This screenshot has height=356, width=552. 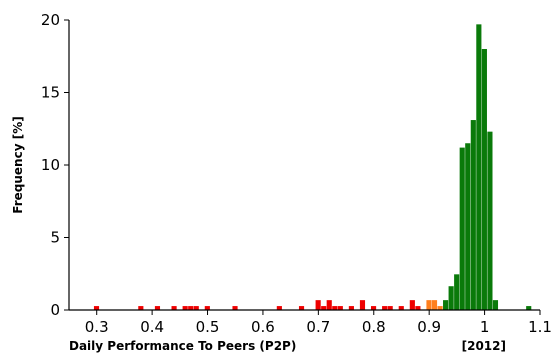 I want to click on y-tick-label: 5, so click(x=55, y=238).